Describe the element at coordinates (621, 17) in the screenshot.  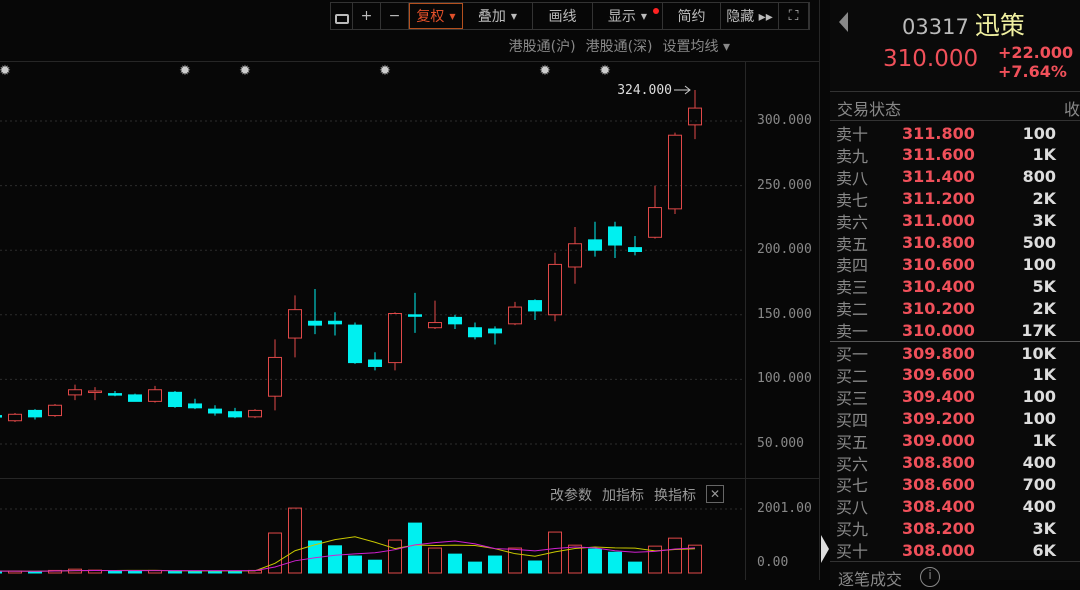
I see `toolbar-label: 显示` at that location.